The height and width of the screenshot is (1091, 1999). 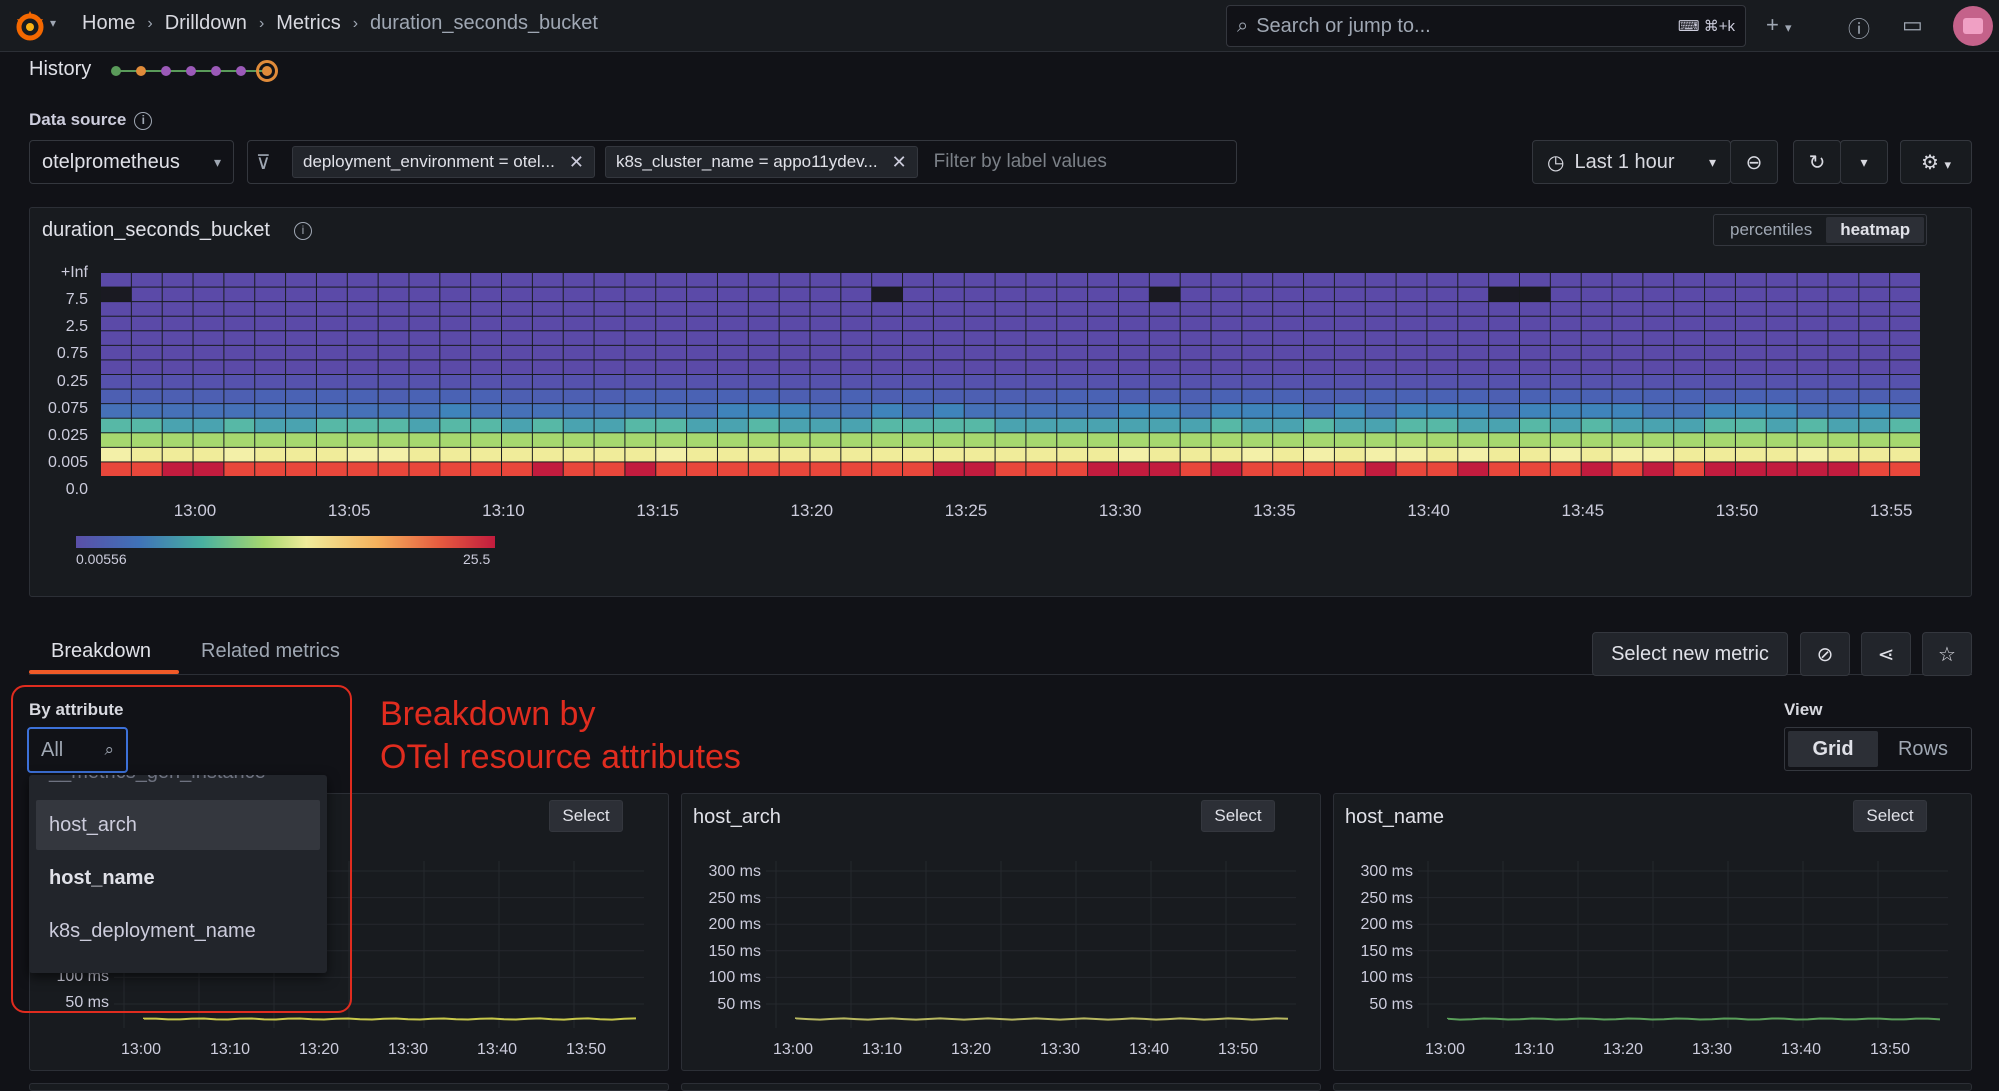 What do you see at coordinates (1020, 161) in the screenshot?
I see `filter-input: Filter by label values` at bounding box center [1020, 161].